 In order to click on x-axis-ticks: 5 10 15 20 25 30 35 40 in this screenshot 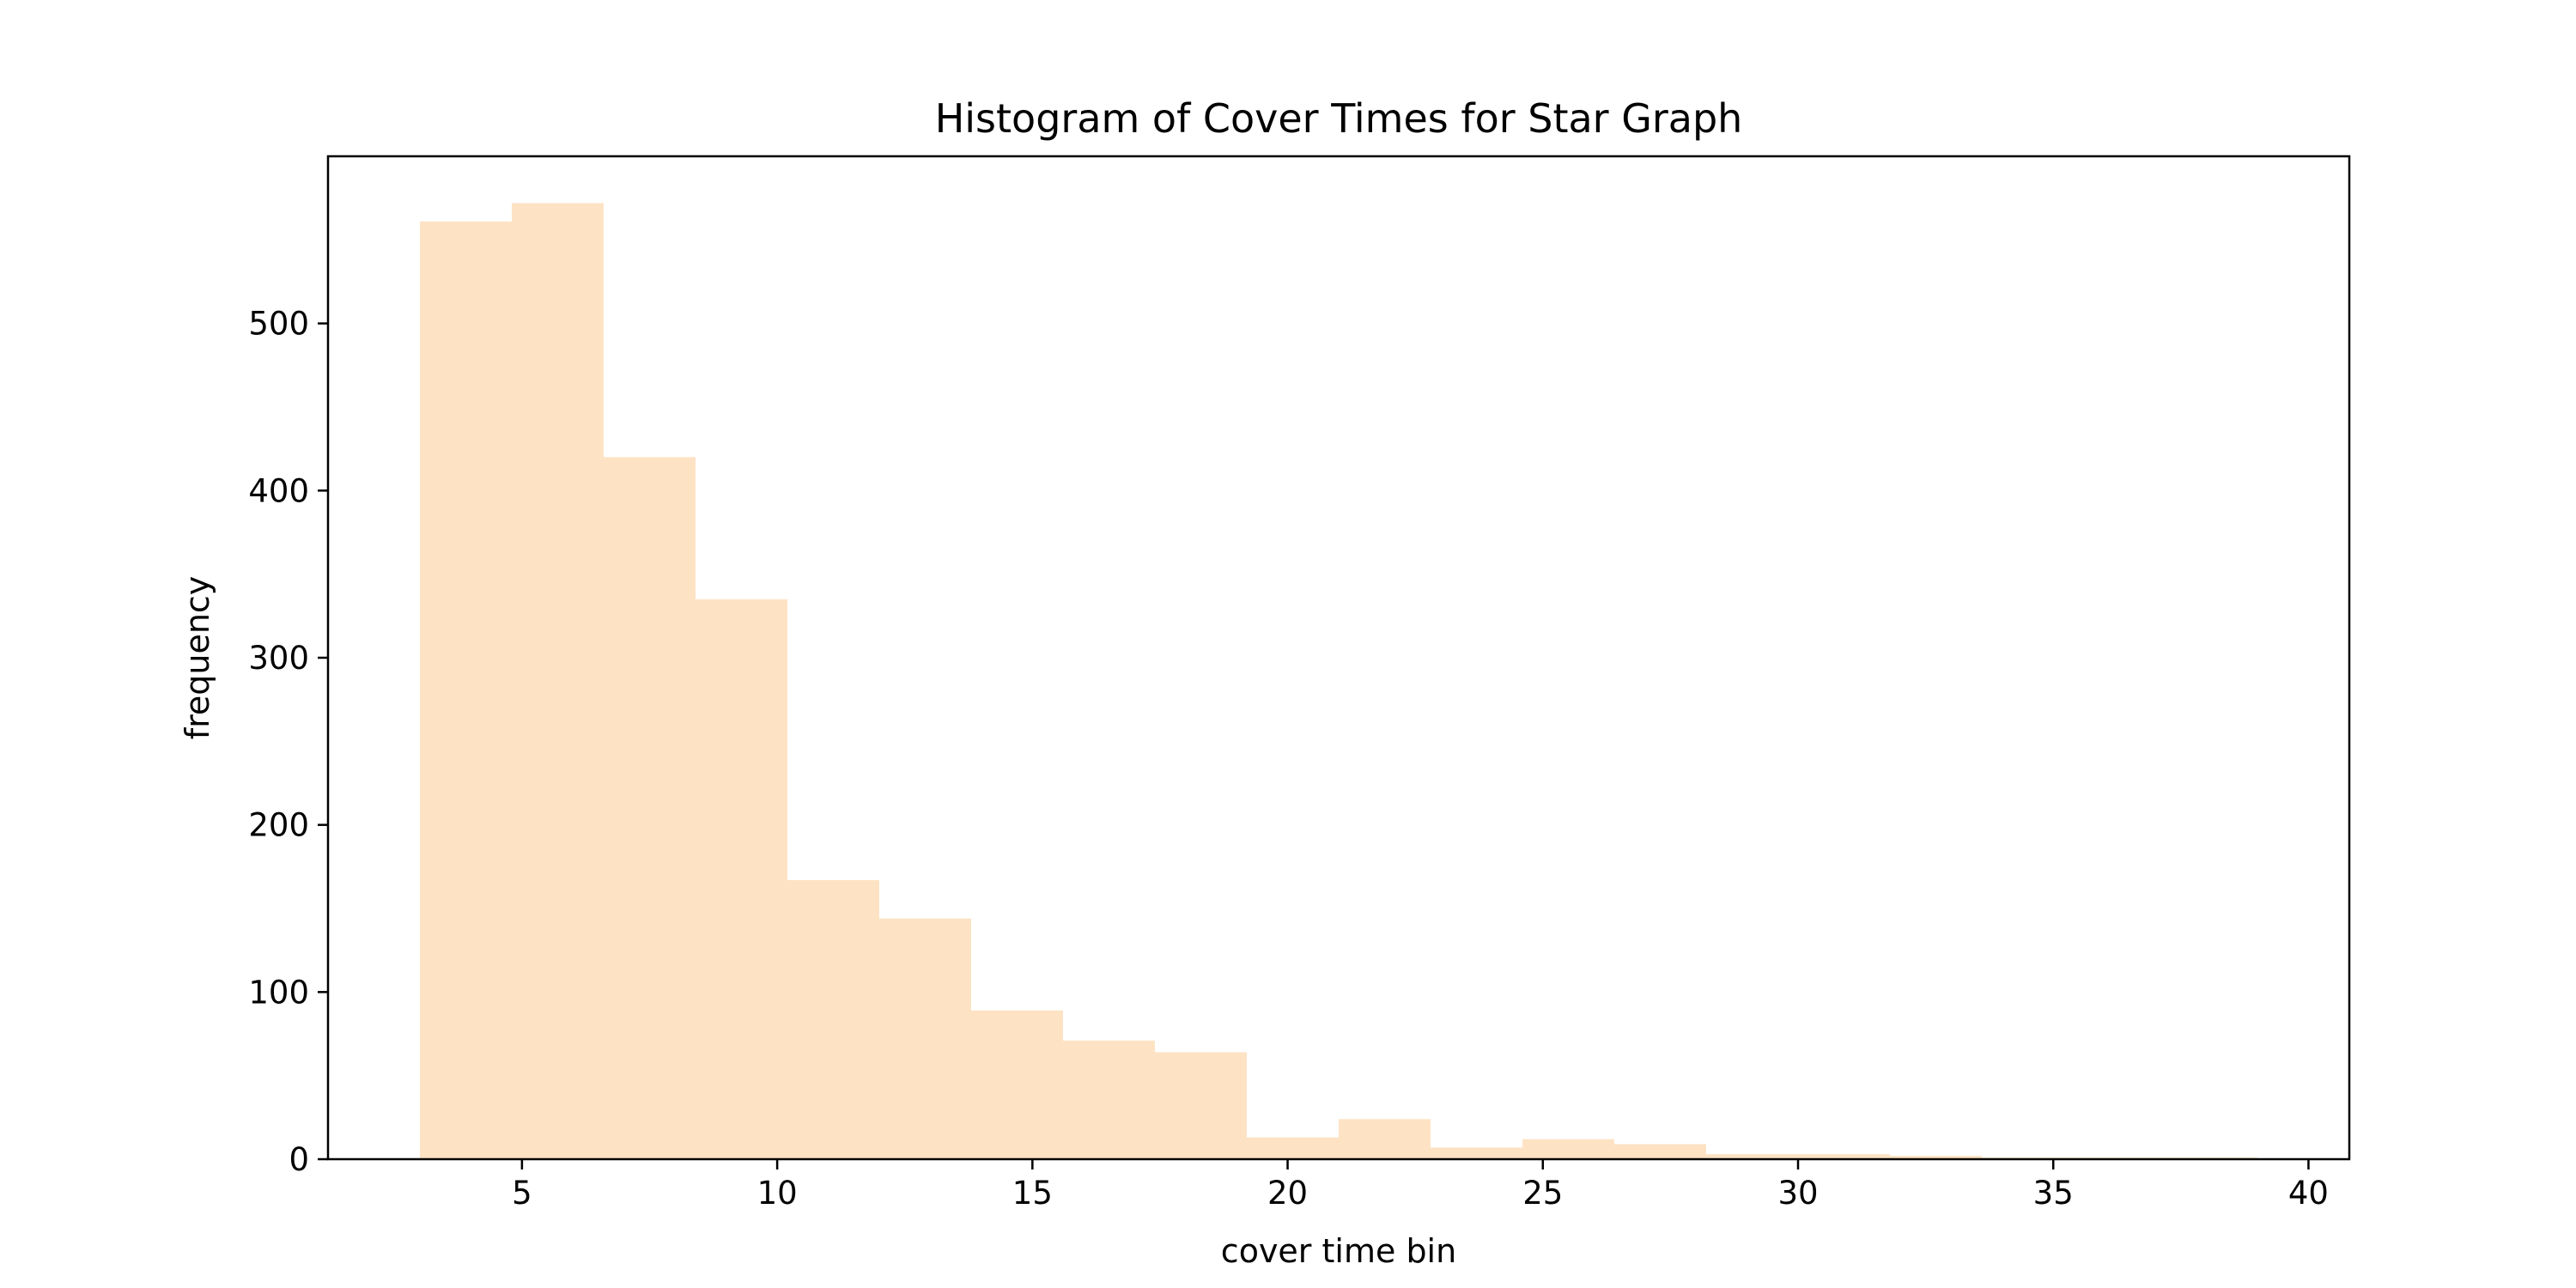, I will do `click(1420, 1185)`.